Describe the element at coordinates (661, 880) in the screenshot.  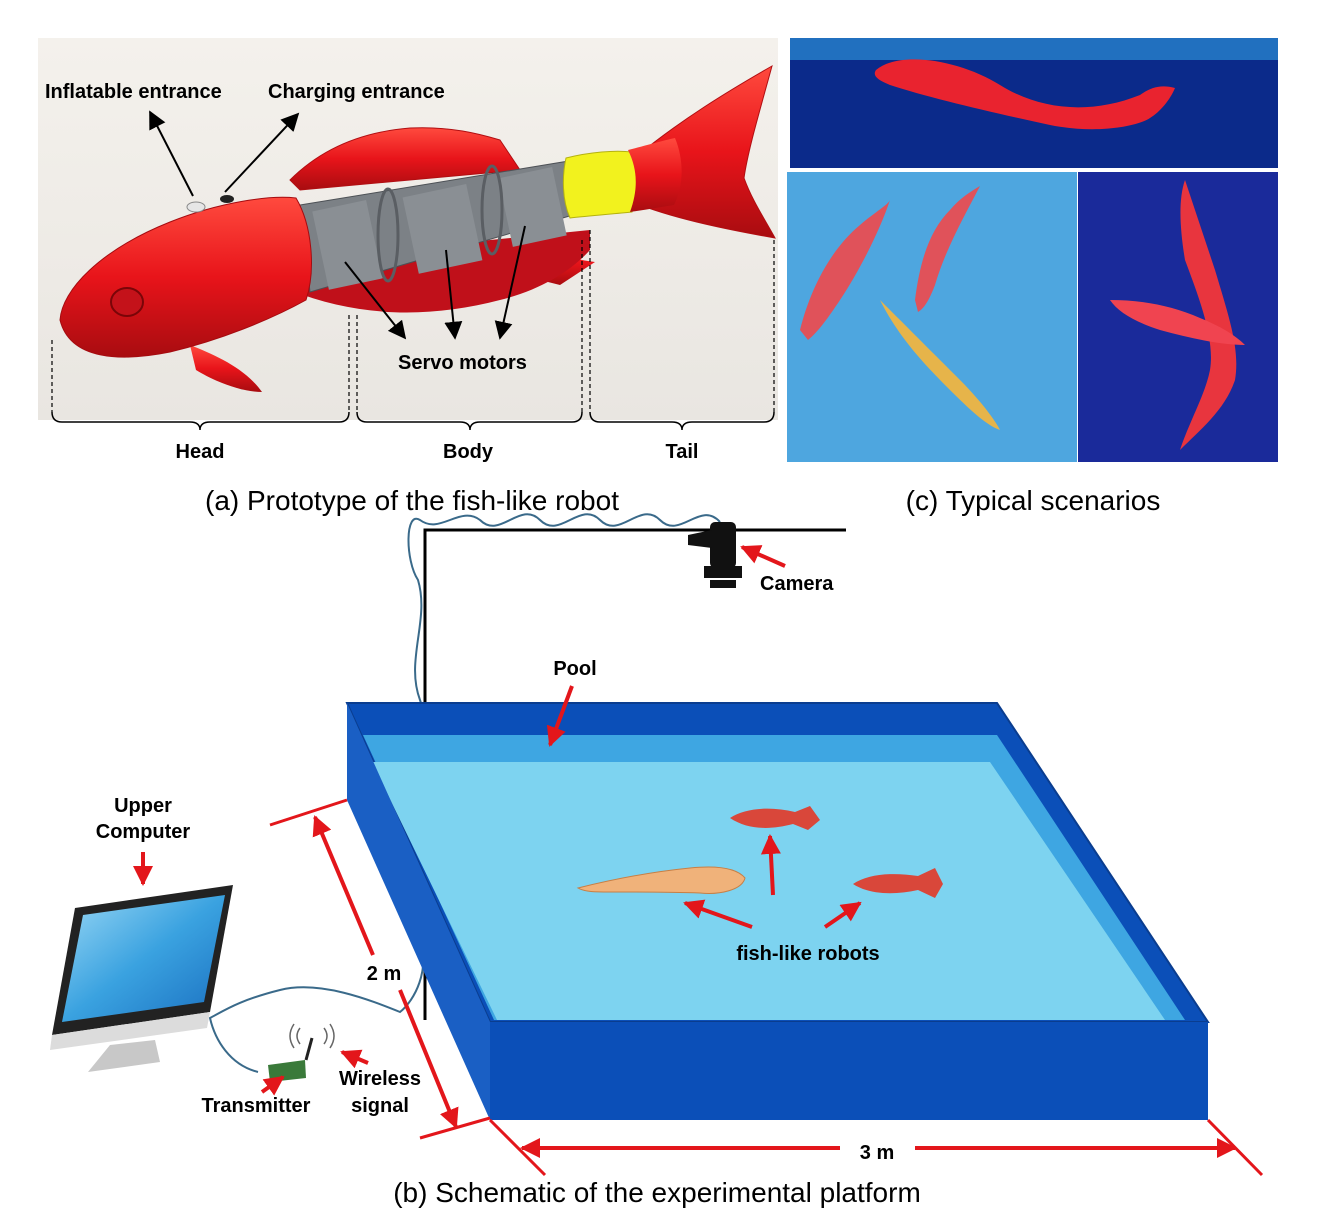
I see `fish-robot-orange` at that location.